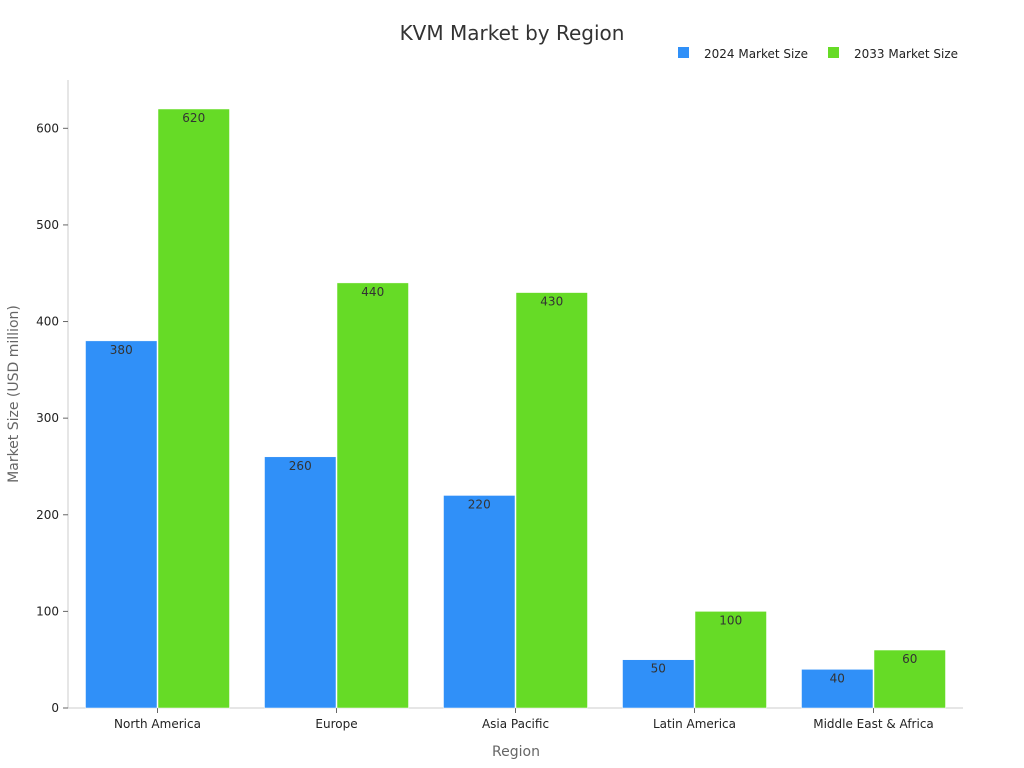 The width and height of the screenshot is (1024, 768). I want to click on x-tick-label: Europe, so click(336, 724).